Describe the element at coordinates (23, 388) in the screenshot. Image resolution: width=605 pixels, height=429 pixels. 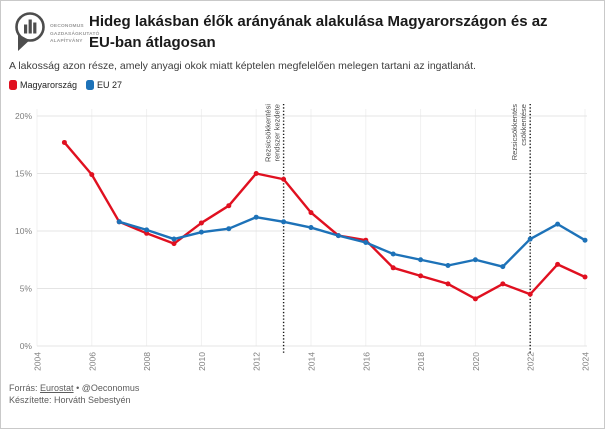
I see `source-prefix: Forrás:` at that location.